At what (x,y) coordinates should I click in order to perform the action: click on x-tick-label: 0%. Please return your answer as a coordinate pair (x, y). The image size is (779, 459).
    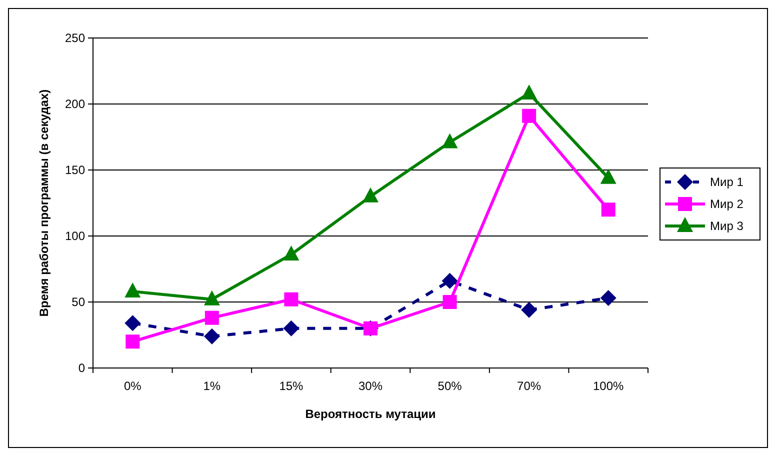
    Looking at the image, I should click on (133, 386).